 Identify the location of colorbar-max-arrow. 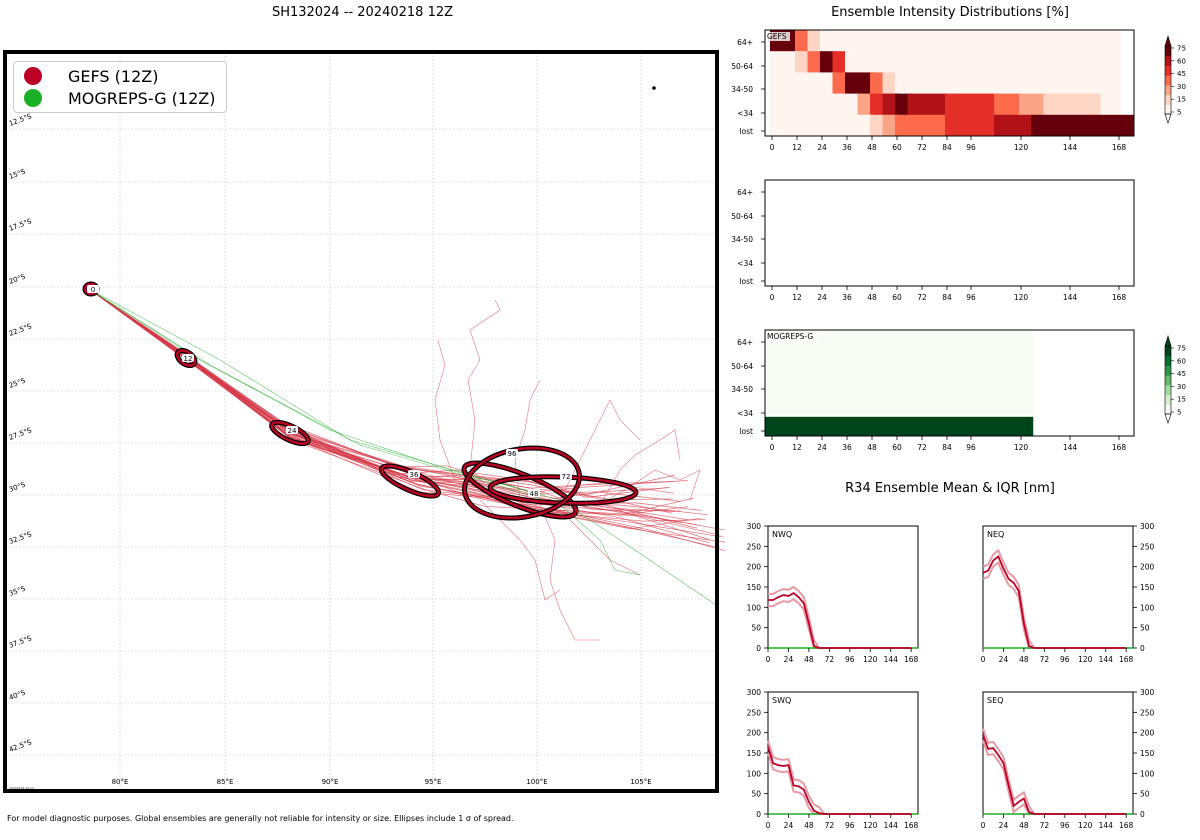
(1168, 40).